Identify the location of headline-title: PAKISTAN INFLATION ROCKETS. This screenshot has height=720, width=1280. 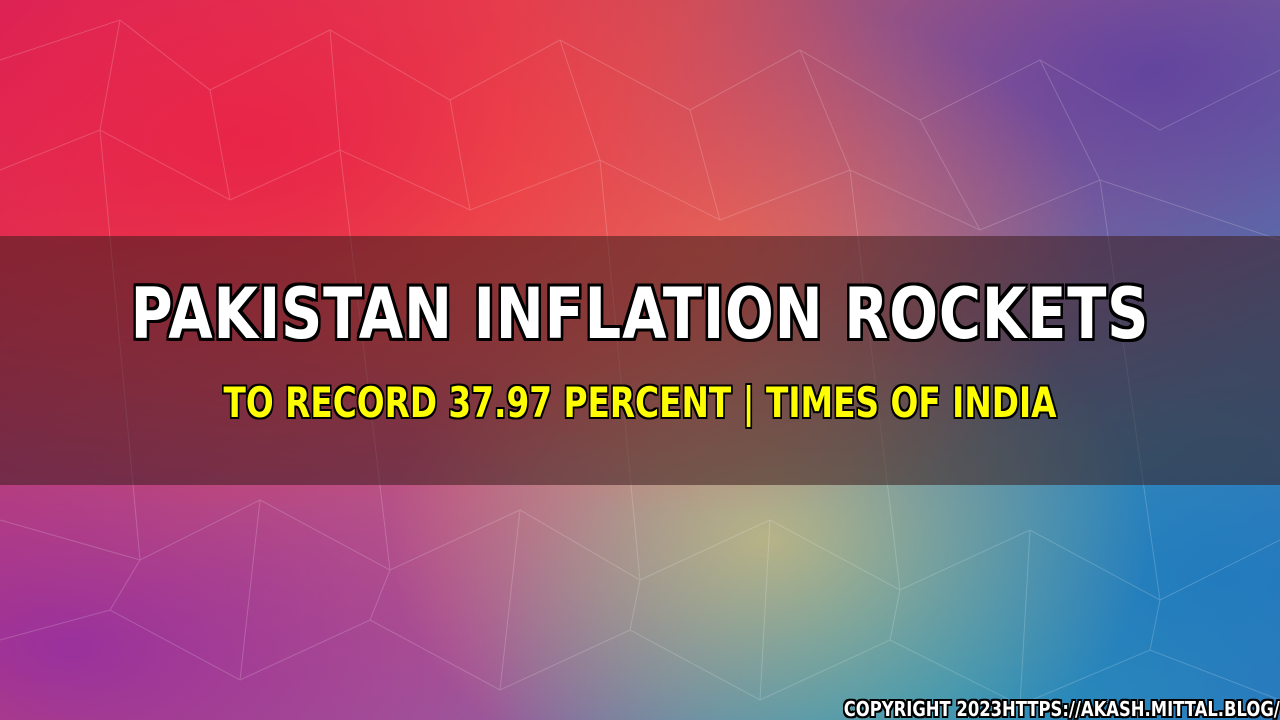
(640, 314).